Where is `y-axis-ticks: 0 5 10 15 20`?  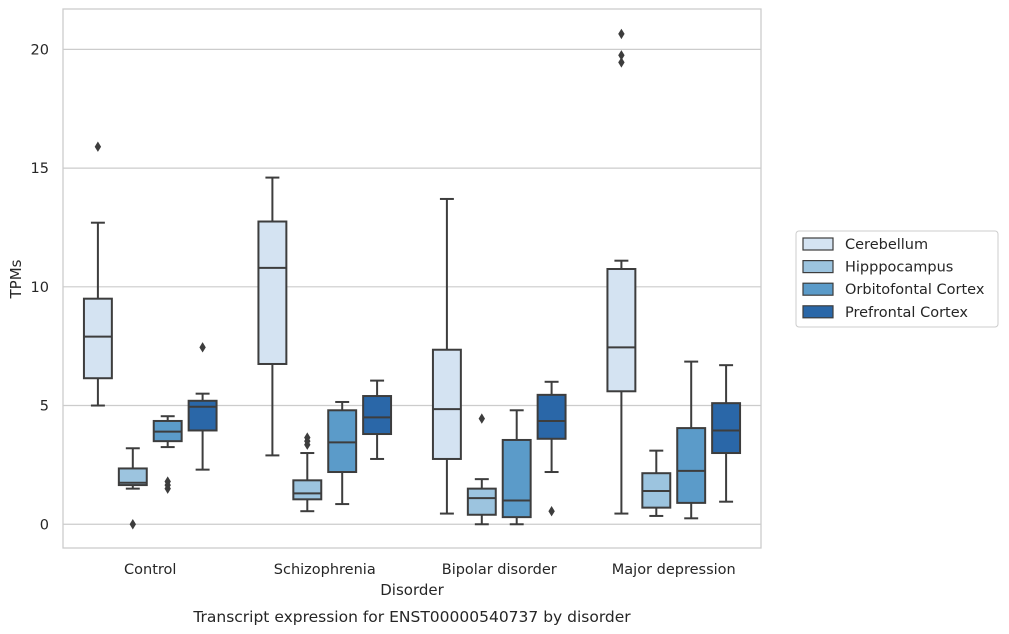
y-axis-ticks: 0 5 10 15 20 is located at coordinates (40, 287).